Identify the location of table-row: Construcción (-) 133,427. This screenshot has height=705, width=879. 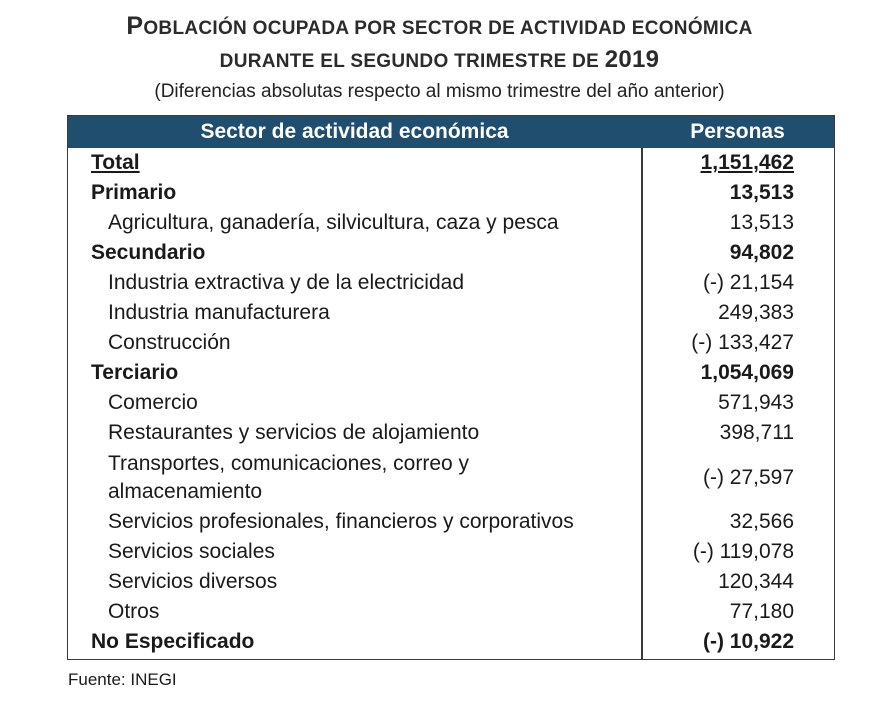
(451, 343).